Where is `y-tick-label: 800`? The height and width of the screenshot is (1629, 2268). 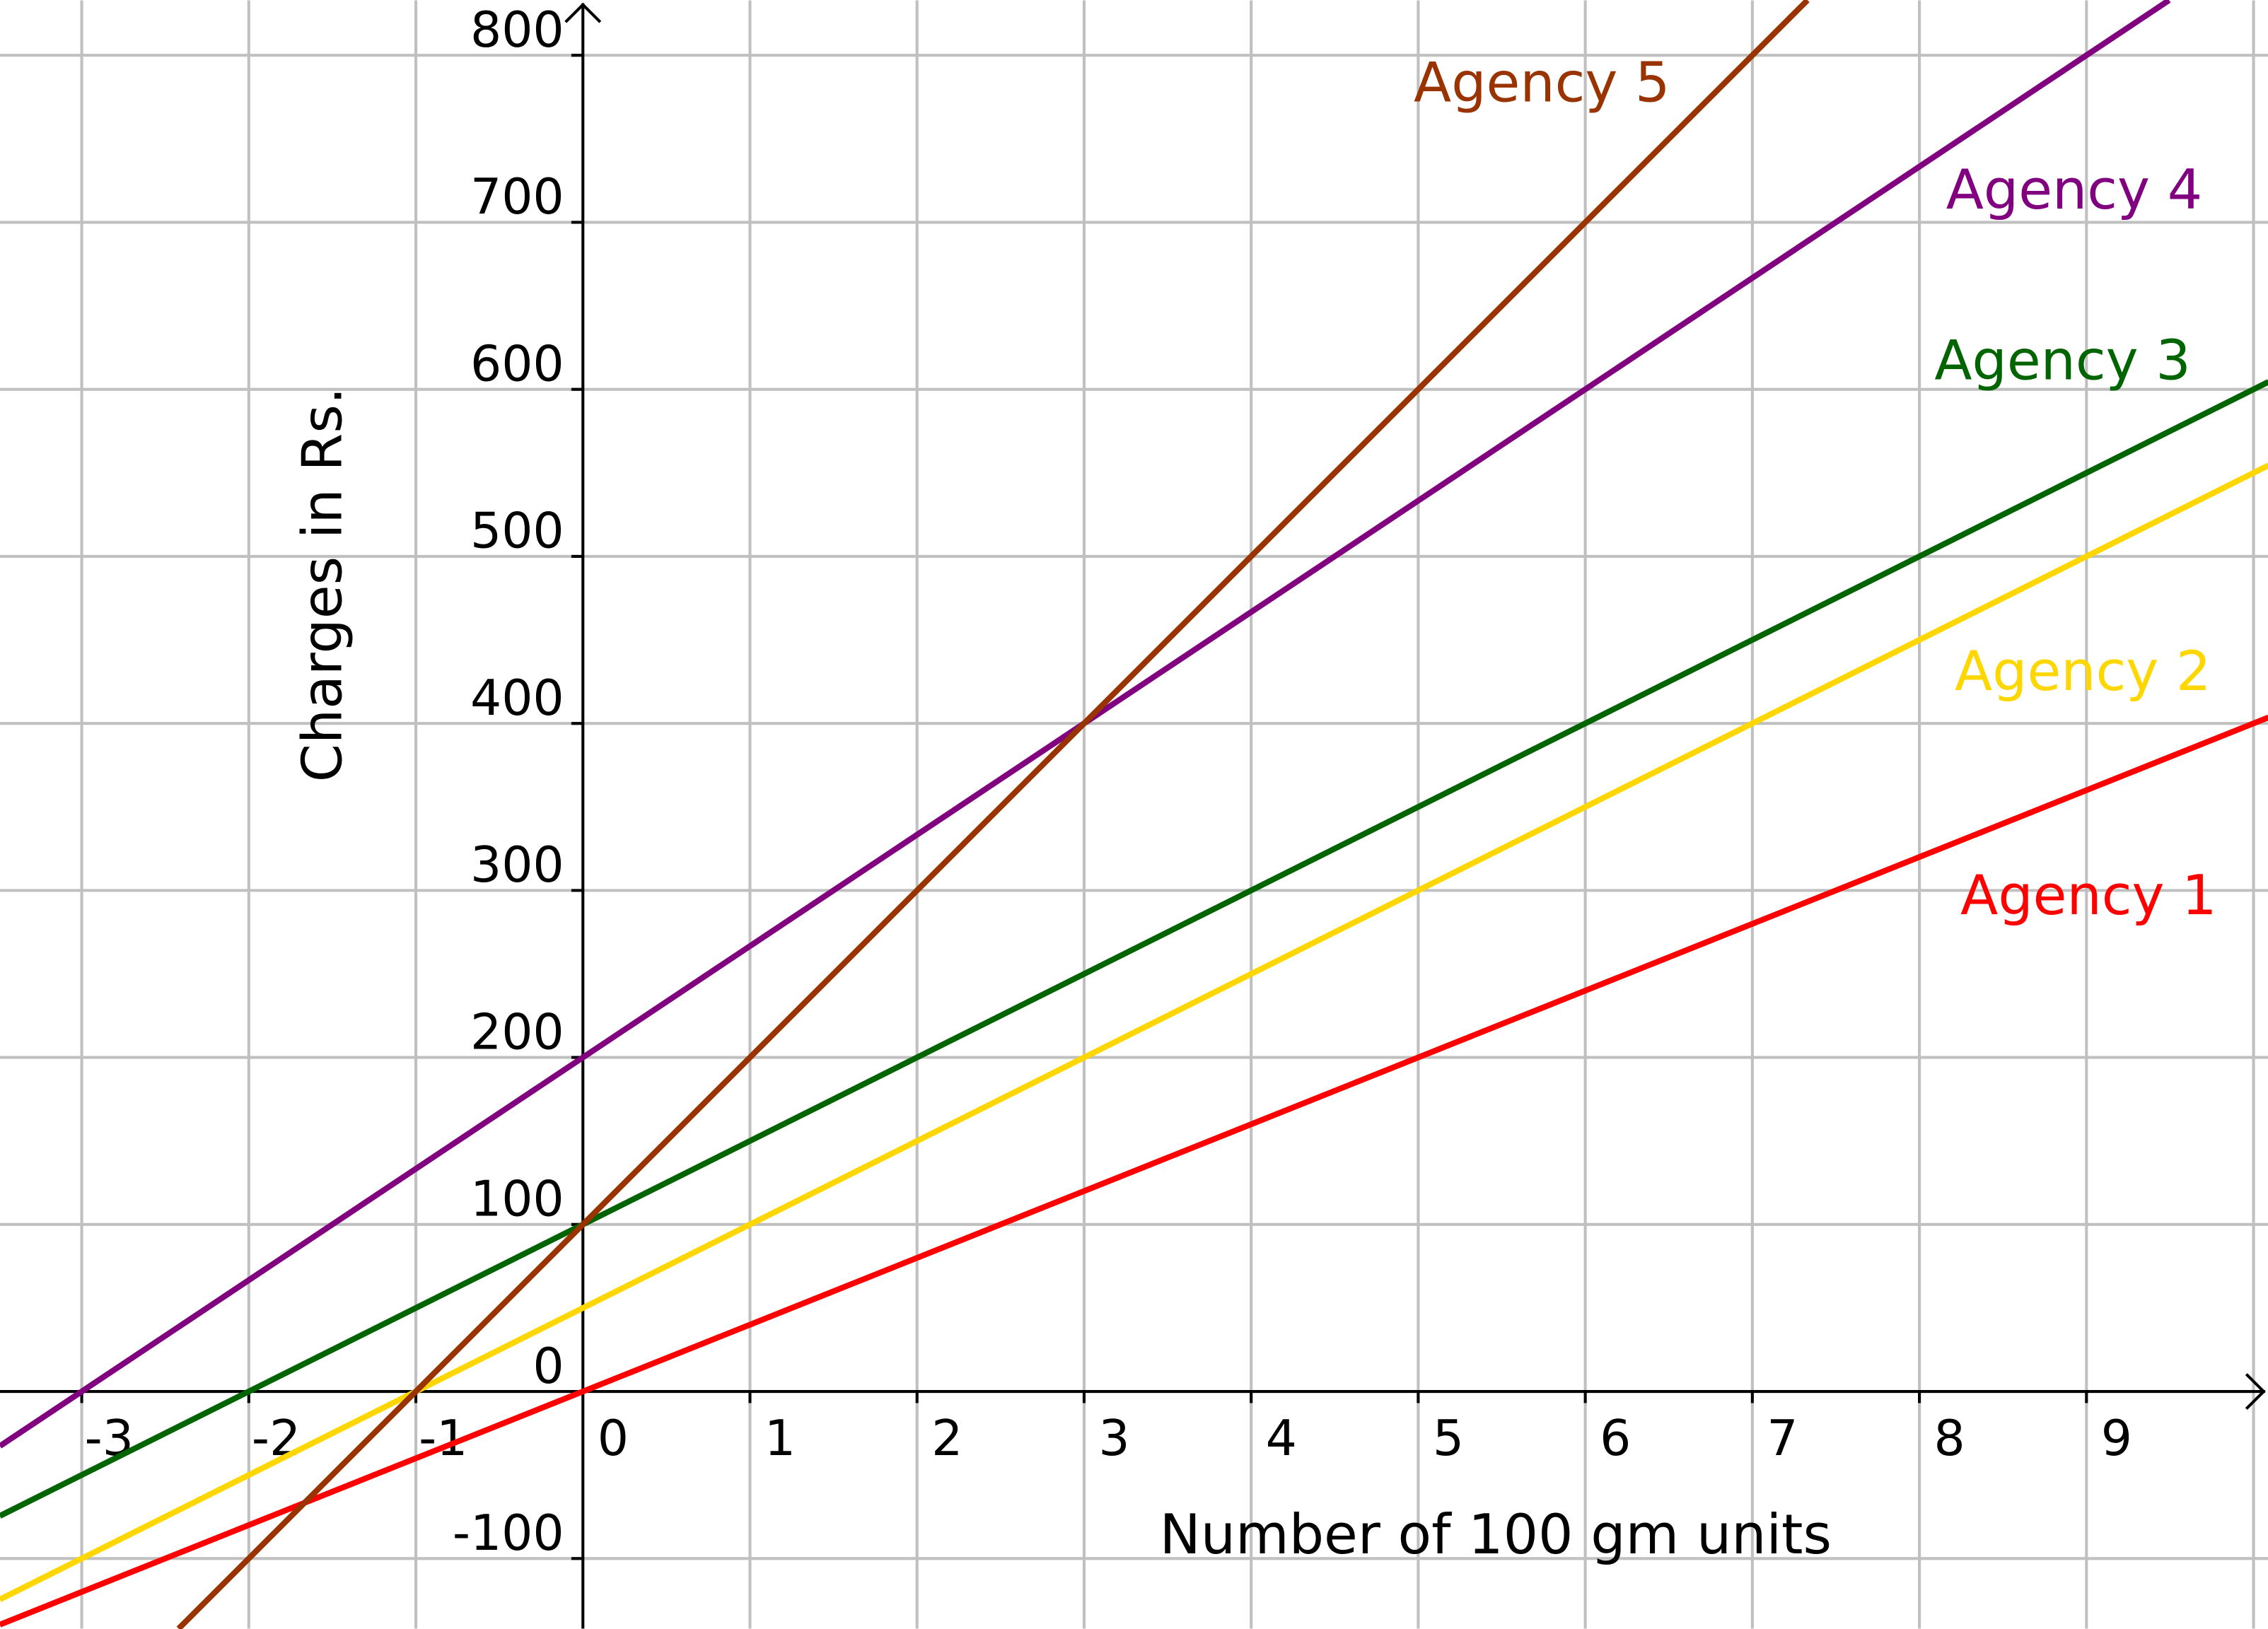
y-tick-label: 800 is located at coordinates (517, 30).